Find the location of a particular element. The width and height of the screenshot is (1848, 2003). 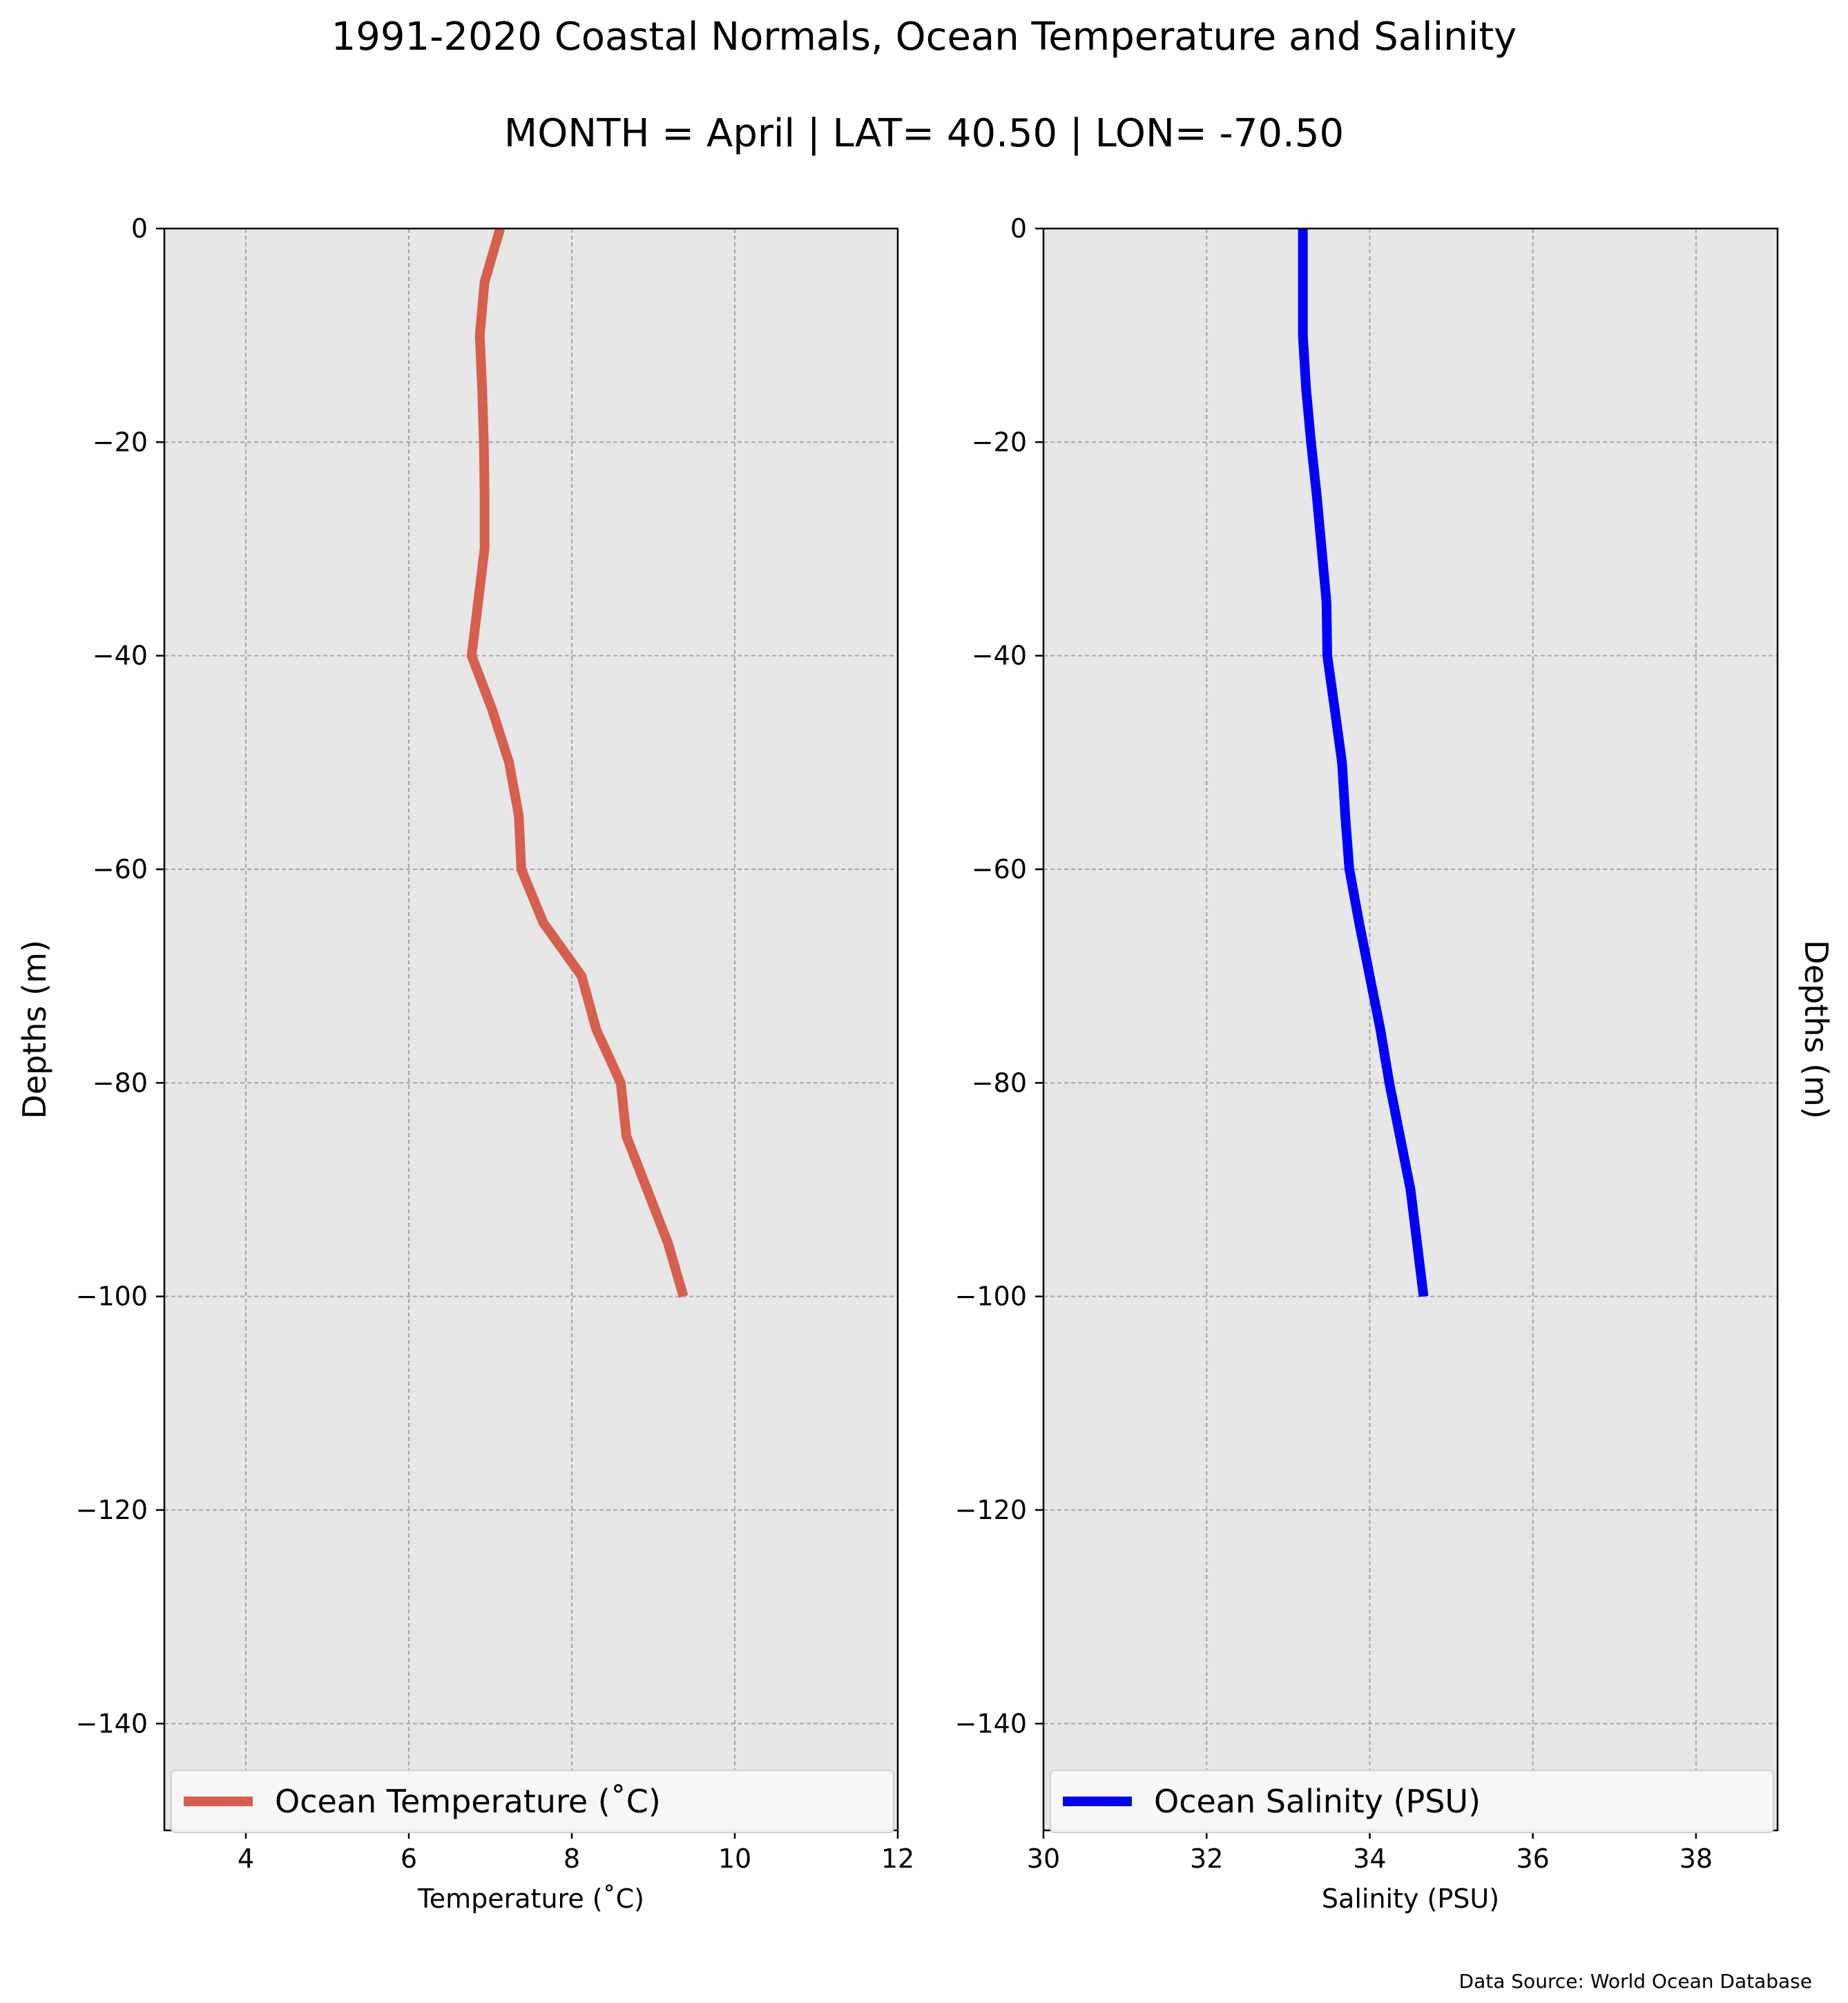

x-axis-label: Temperature (˚C) is located at coordinates (530, 1899).